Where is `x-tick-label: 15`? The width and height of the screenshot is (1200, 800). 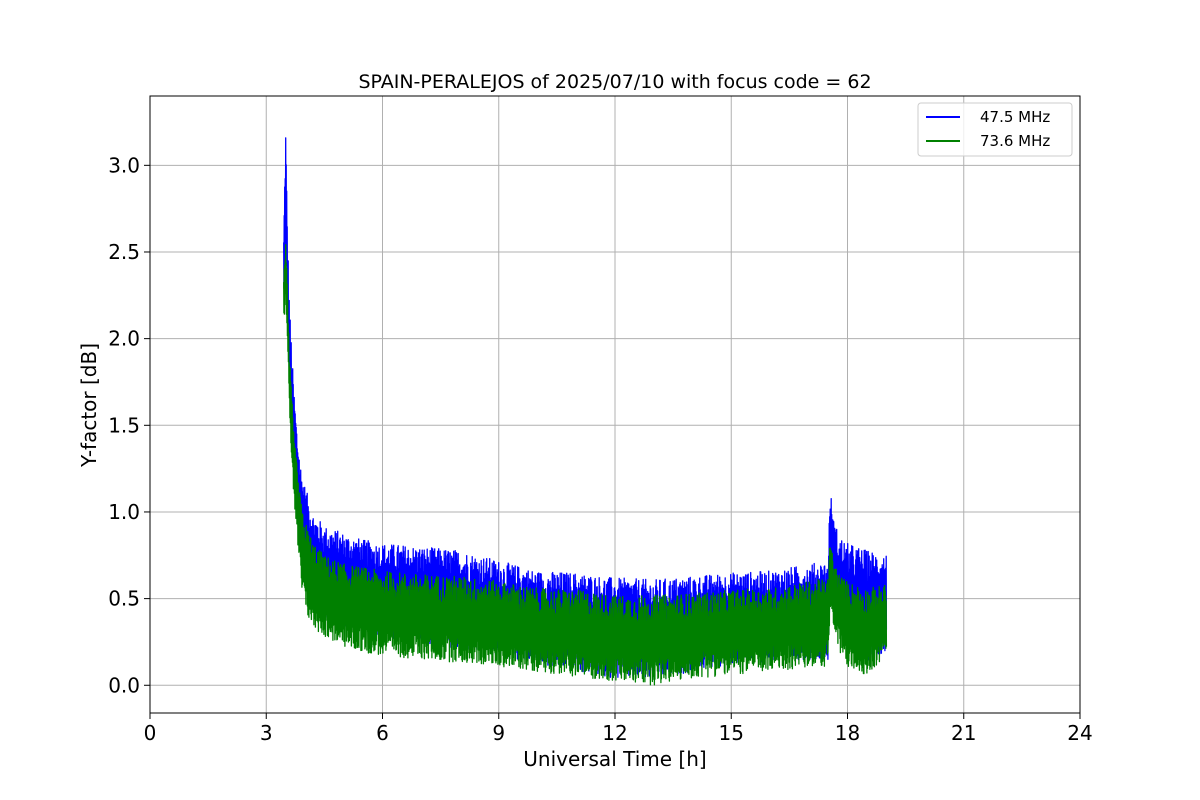 x-tick-label: 15 is located at coordinates (731, 733).